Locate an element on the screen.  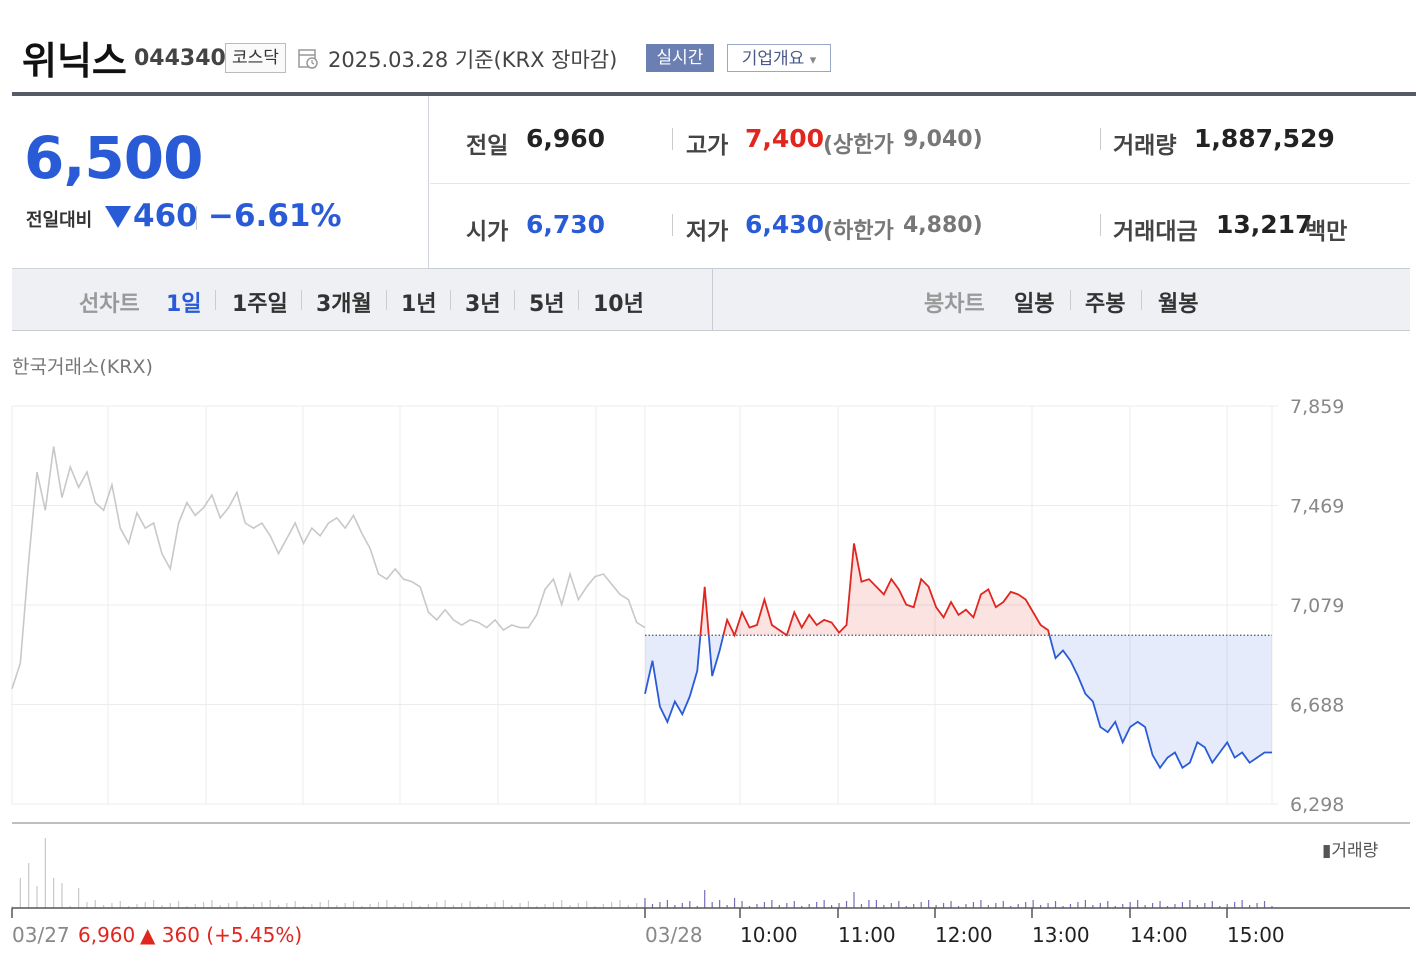
tab-10y: 10년 is located at coordinates (618, 304).